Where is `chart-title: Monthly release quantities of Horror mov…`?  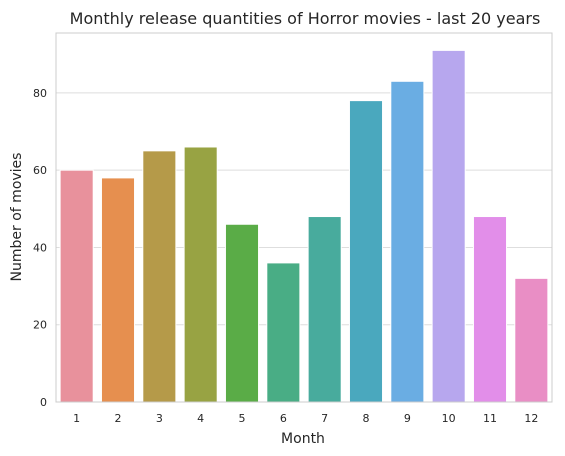 chart-title: Monthly release quantities of Horror mov… is located at coordinates (305, 18).